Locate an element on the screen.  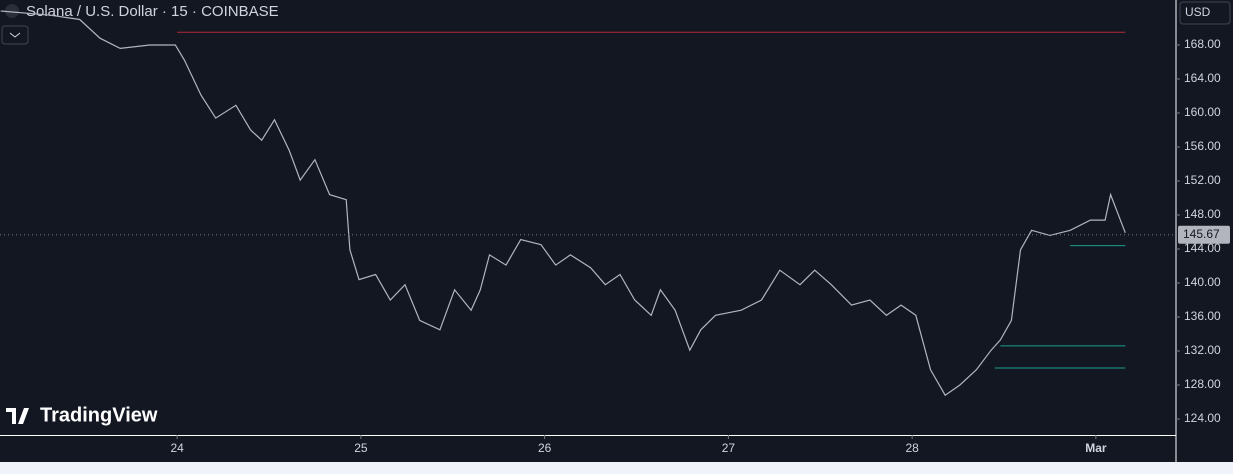
bottom-strip is located at coordinates (616, 468).